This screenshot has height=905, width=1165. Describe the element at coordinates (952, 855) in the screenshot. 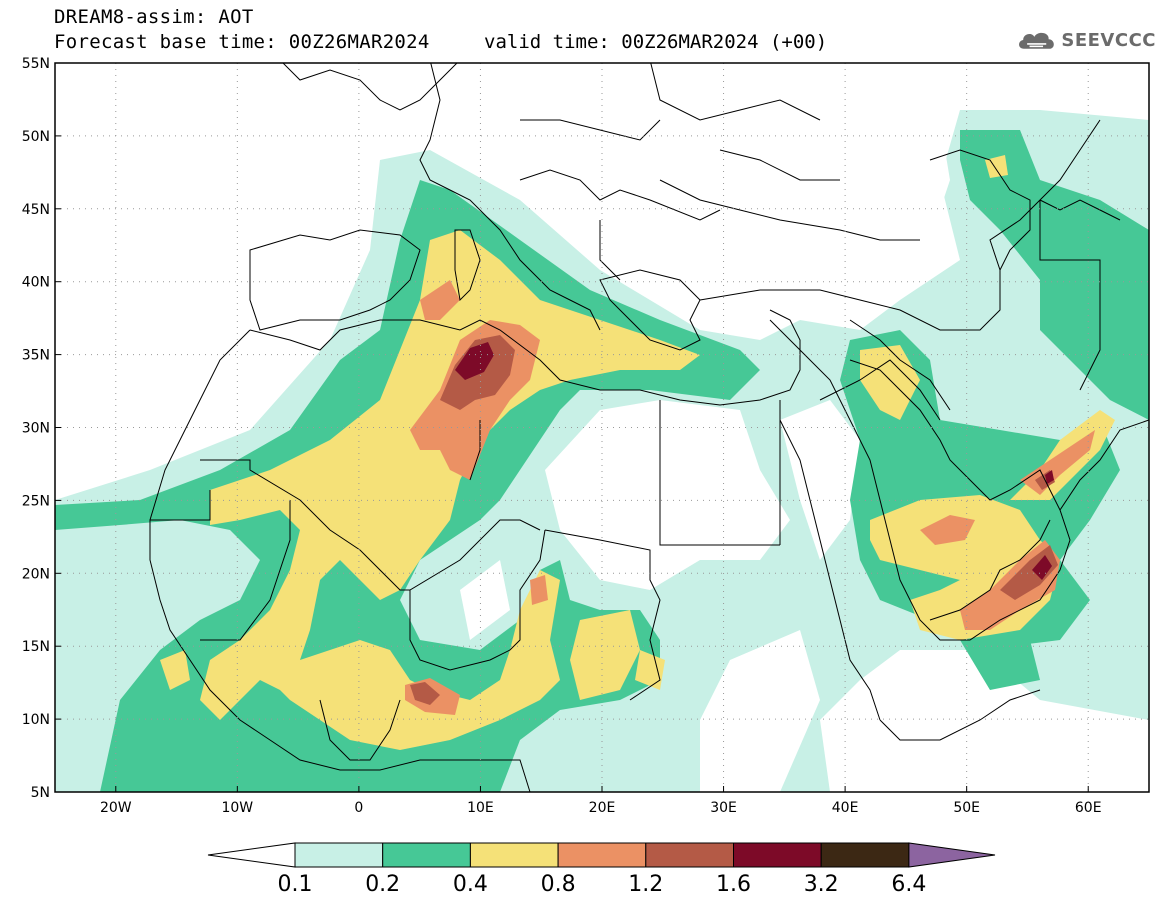

I see `colorbar-arrow-high` at that location.